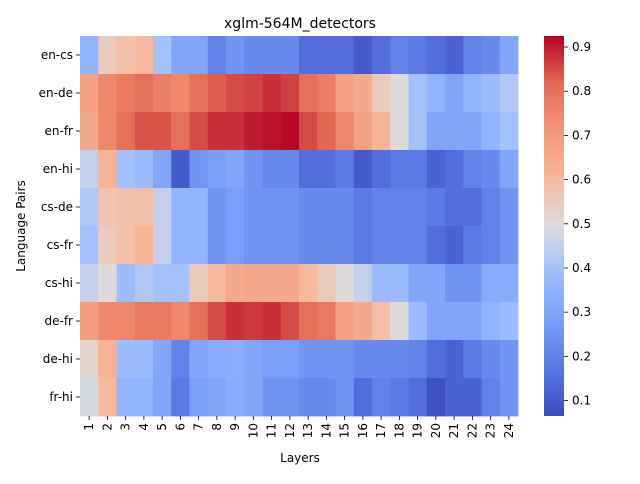  I want to click on x-tick-label: 16, so click(363, 430).